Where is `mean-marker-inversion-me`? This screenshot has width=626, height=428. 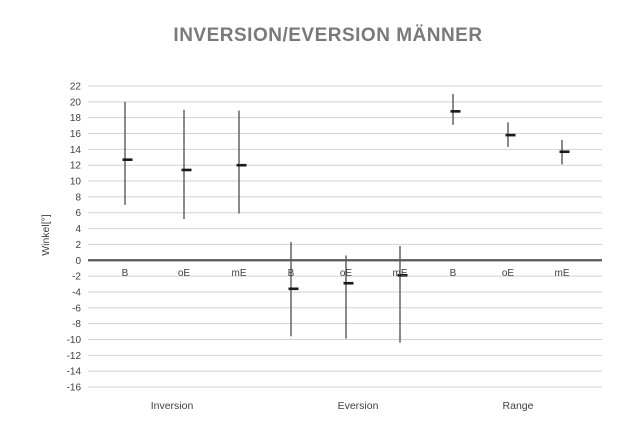 mean-marker-inversion-me is located at coordinates (241, 165).